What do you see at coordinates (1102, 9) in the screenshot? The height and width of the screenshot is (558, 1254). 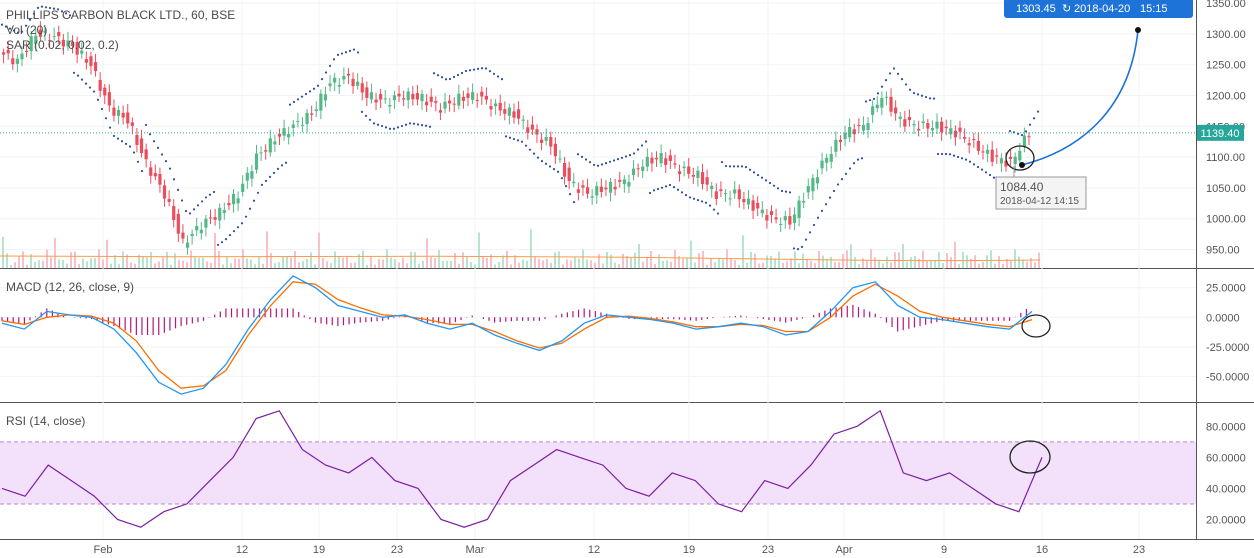 I see `projection-date: 2018-04-20` at bounding box center [1102, 9].